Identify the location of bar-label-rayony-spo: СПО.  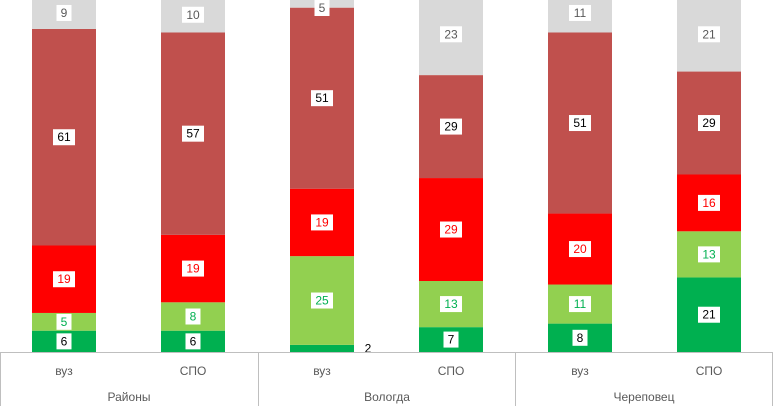
(193, 371).